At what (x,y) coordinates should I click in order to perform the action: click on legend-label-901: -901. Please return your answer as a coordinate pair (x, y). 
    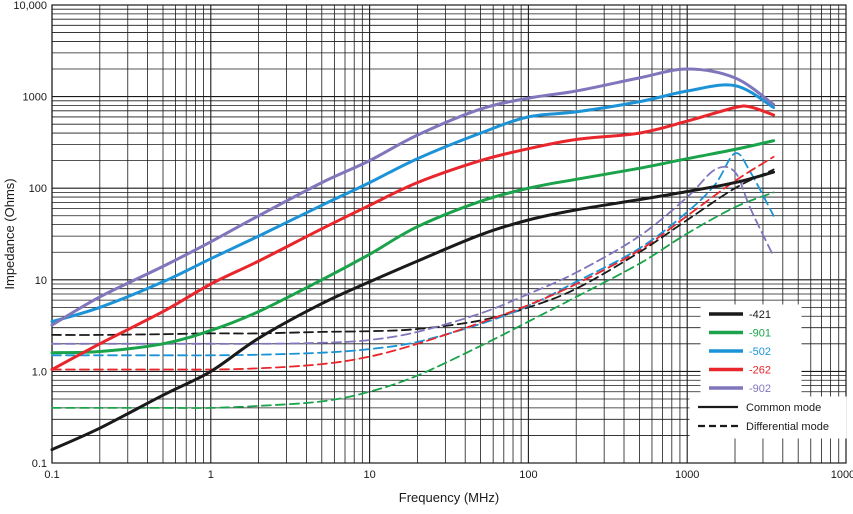
    Looking at the image, I should click on (760, 334).